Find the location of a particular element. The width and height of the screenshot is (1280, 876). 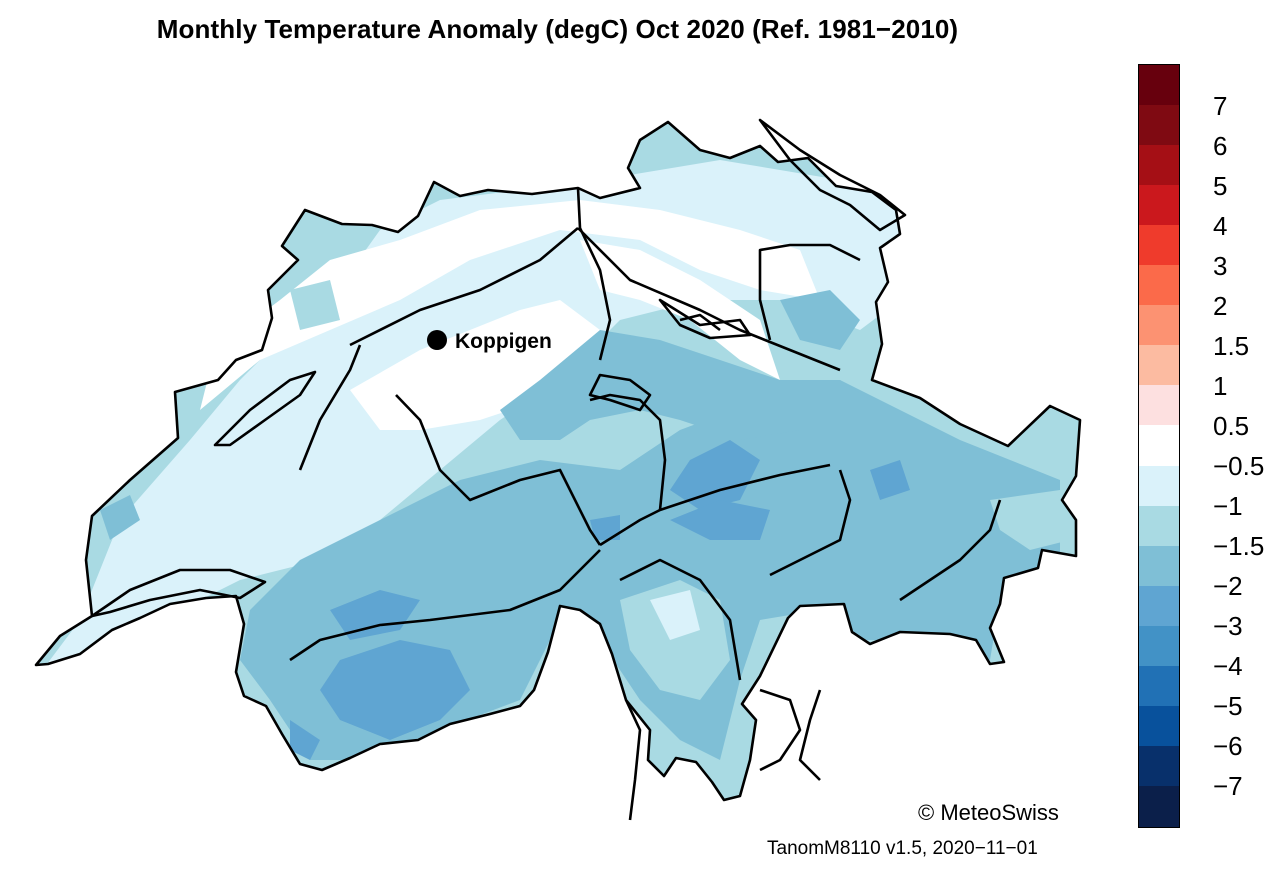

colorbar is located at coordinates (1159, 446).